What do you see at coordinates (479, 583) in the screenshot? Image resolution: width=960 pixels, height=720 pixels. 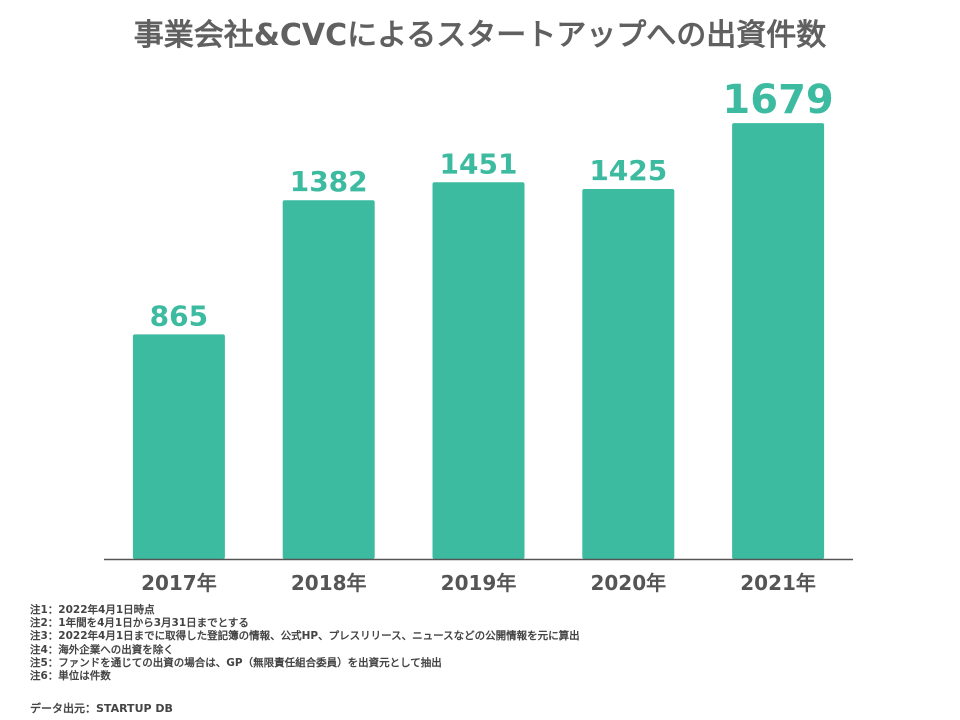 I see `x-tick-label: 2019年` at bounding box center [479, 583].